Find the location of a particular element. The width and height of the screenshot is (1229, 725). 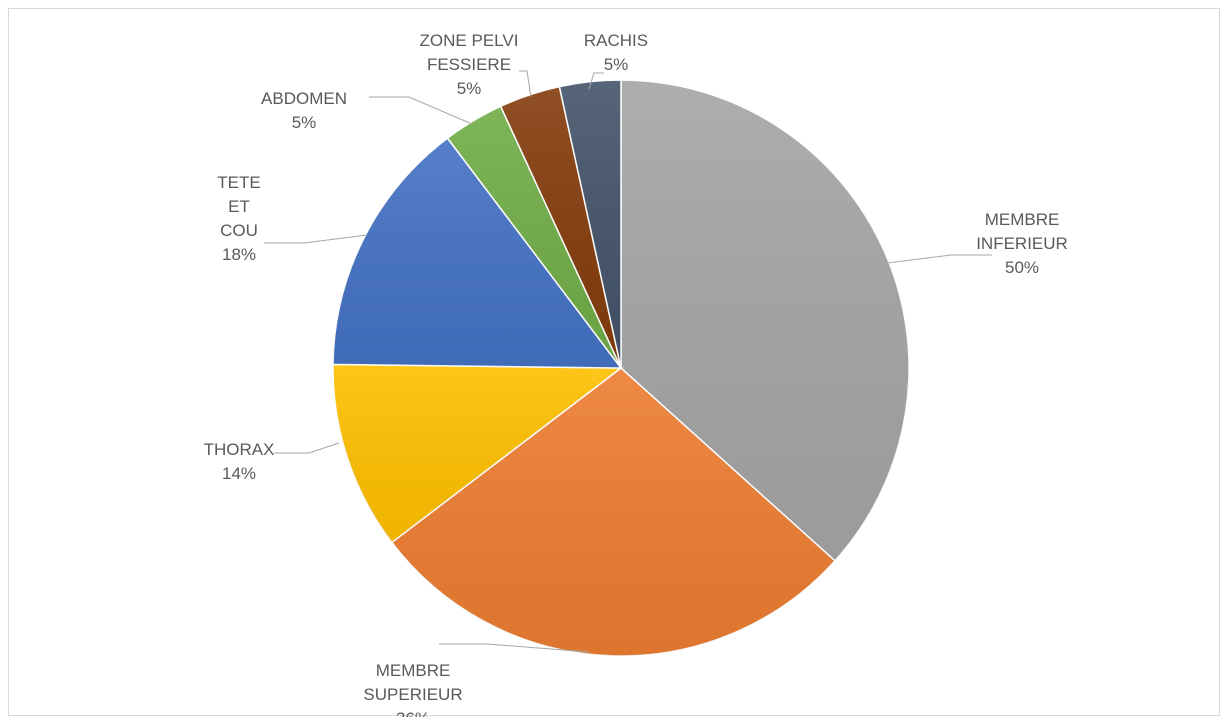

data-label-category: ET is located at coordinates (239, 206).